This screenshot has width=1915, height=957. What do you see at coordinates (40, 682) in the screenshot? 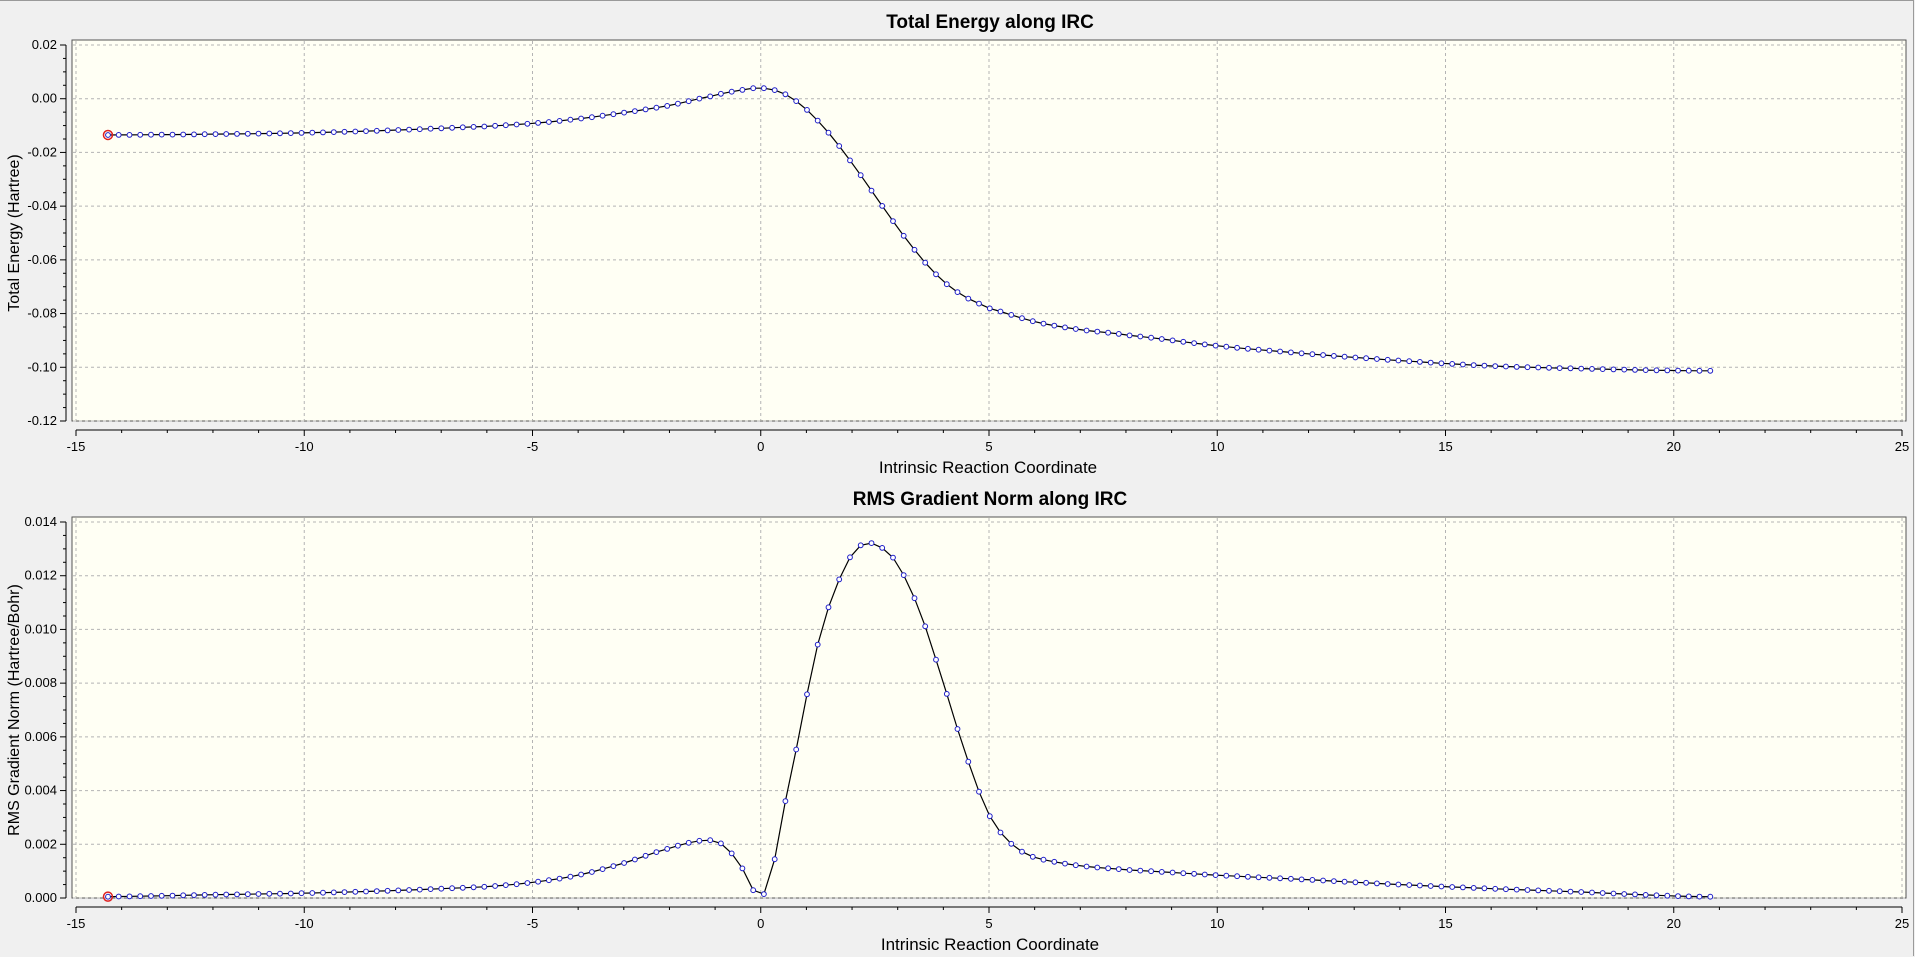
I see `y-tick-label: 0.008` at bounding box center [40, 682].